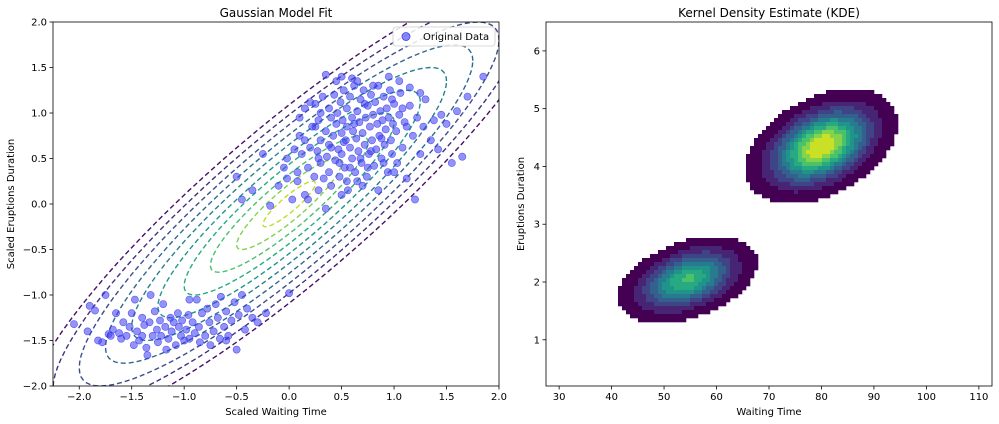 The width and height of the screenshot is (999, 424). Describe the element at coordinates (768, 412) in the screenshot. I see `right-x-axis-label: Waiting Time` at that location.